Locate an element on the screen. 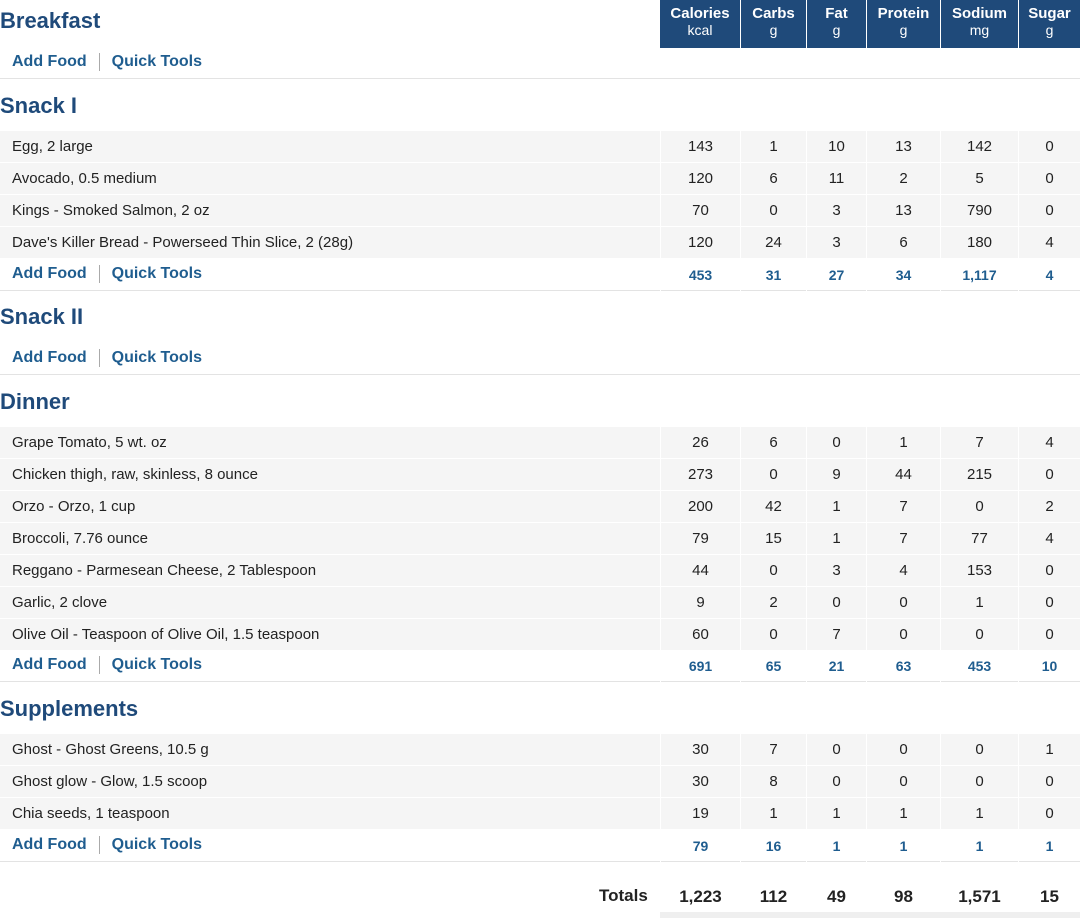 Image resolution: width=1080 pixels, height=918 pixels. food-fat-value: 9 is located at coordinates (836, 475).